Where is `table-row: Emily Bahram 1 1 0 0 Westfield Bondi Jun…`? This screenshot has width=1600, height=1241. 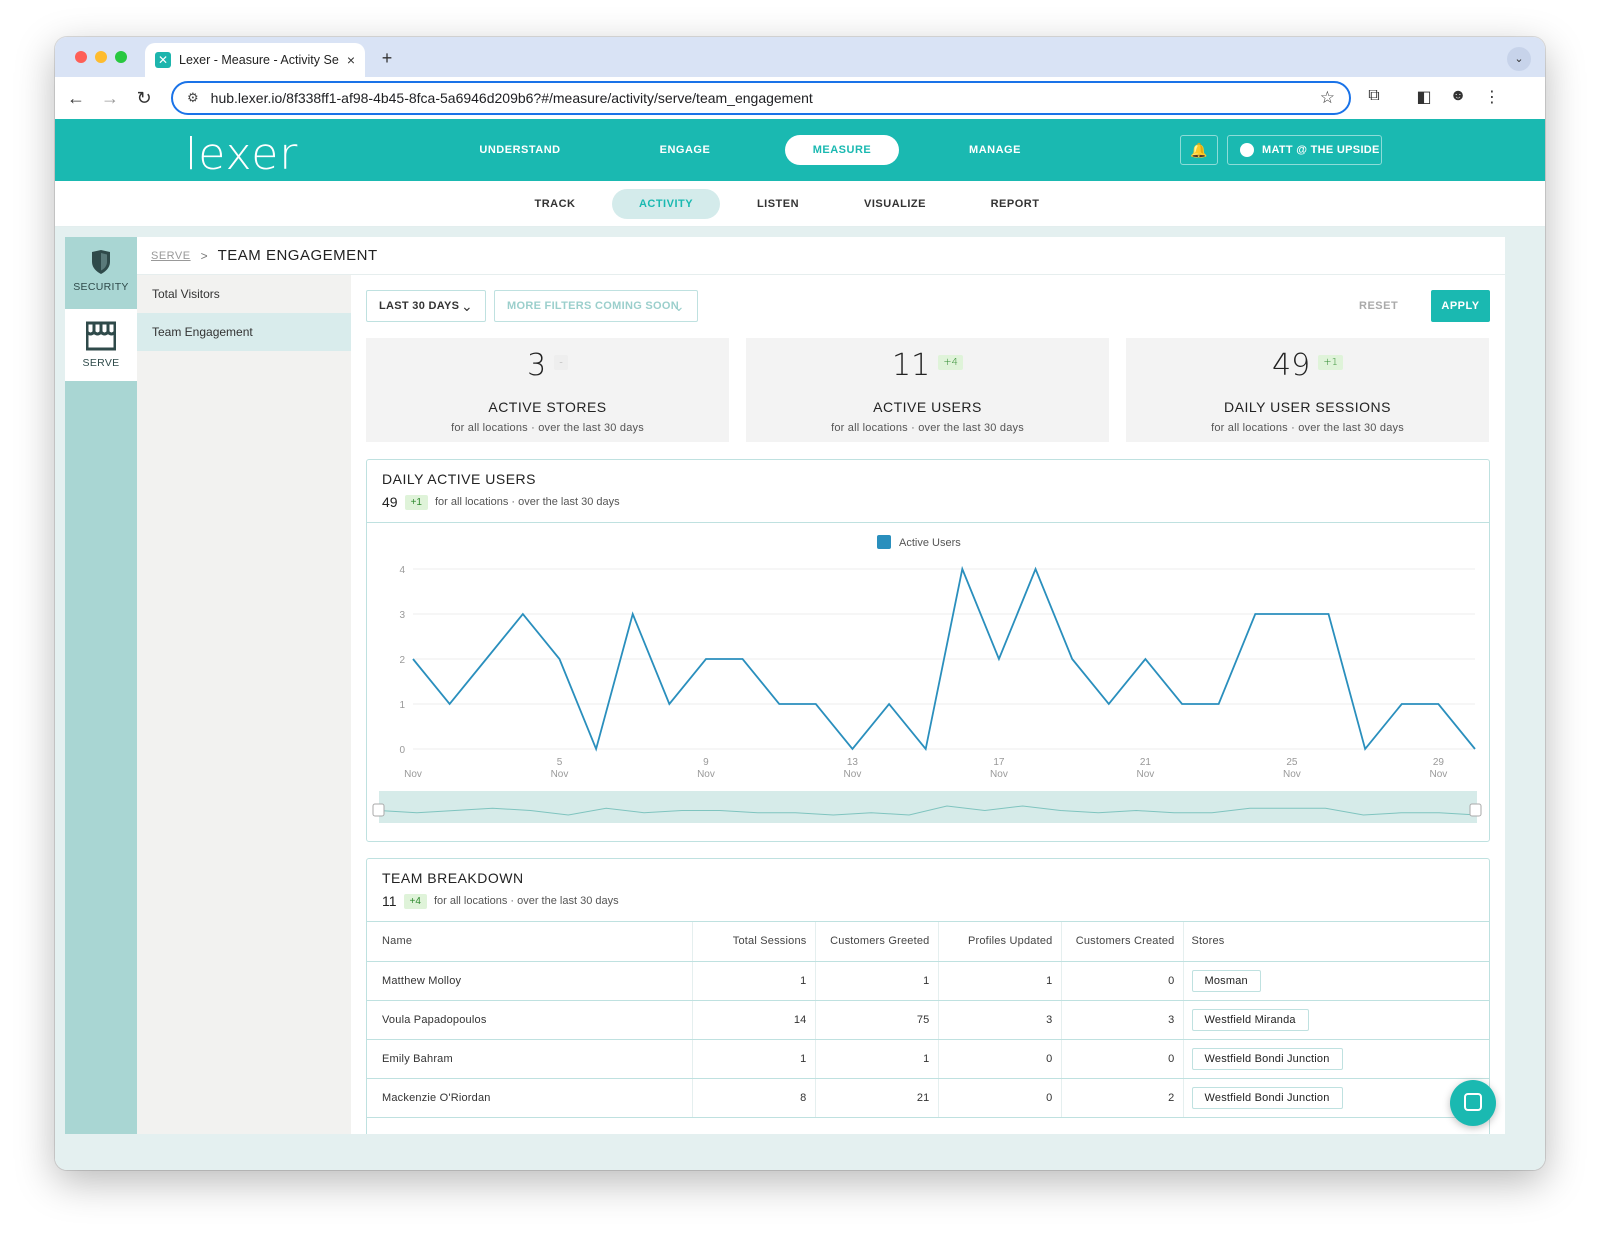
table-row: Emily Bahram 1 1 0 0 Westfield Bondi Jun… is located at coordinates (928, 1059).